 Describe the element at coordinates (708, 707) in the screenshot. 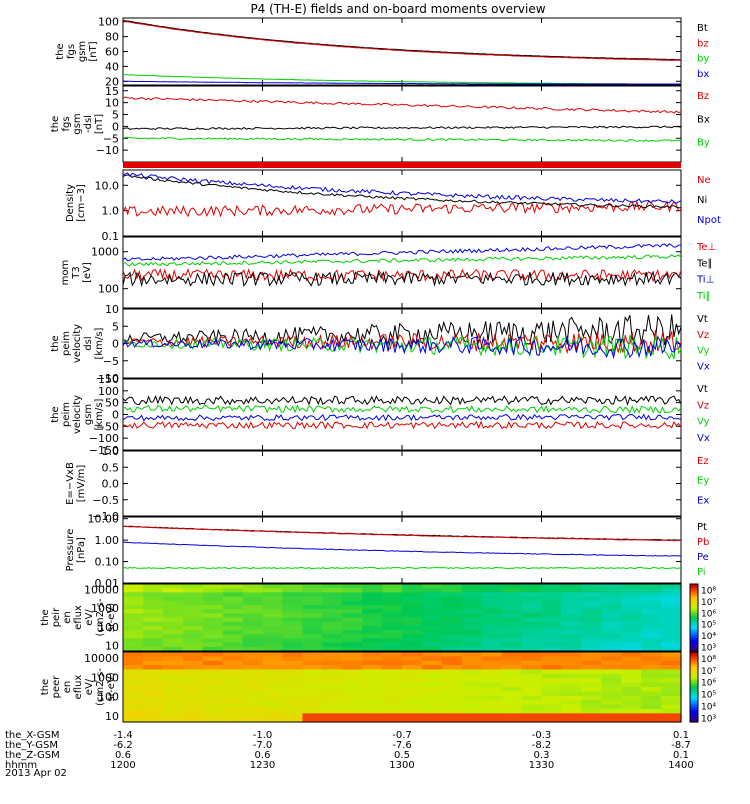

I see `colorbar-label: 10⁴` at that location.